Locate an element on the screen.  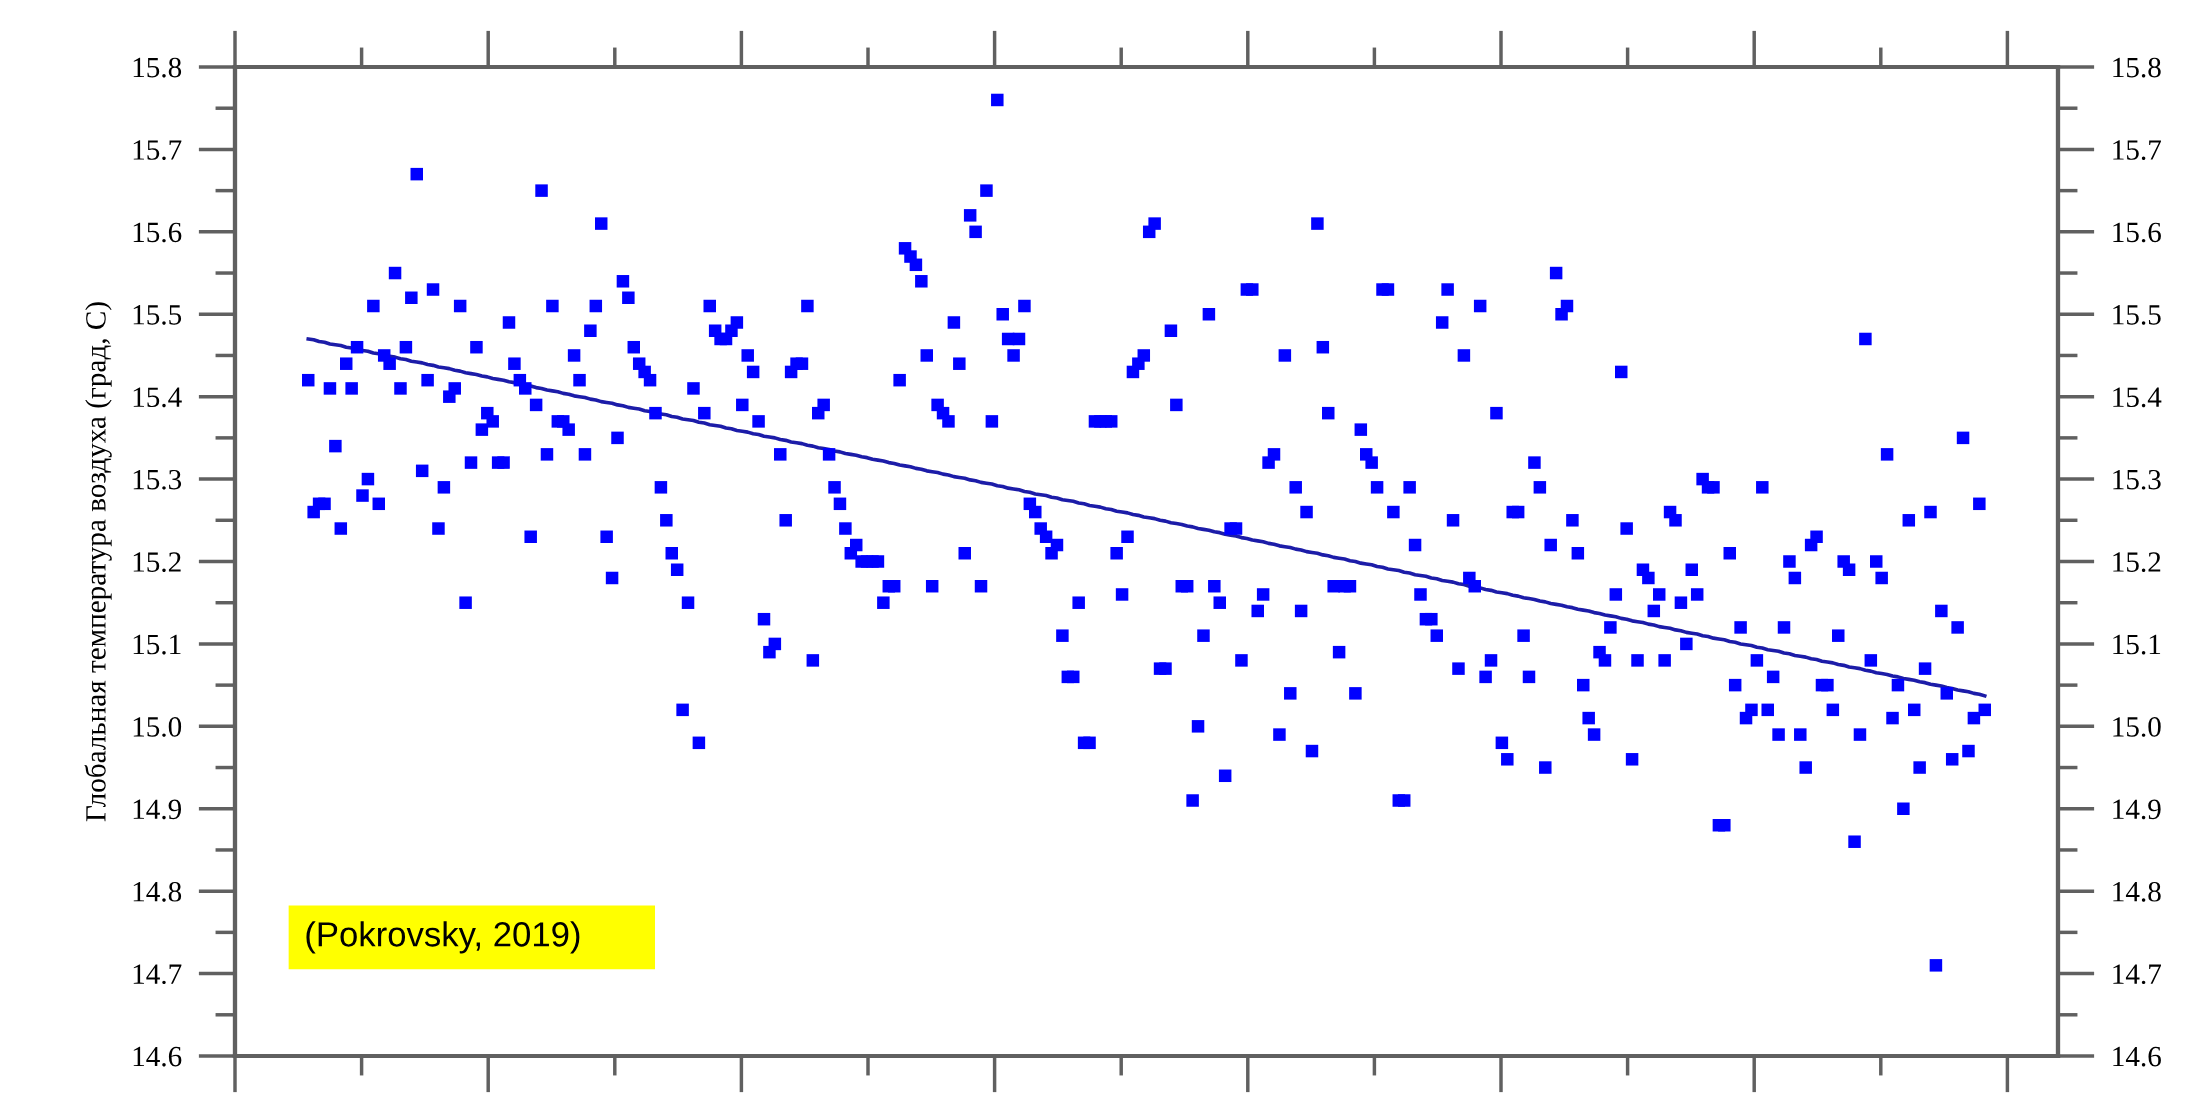
y-tick-label: 14.9 is located at coordinates (157, 809).